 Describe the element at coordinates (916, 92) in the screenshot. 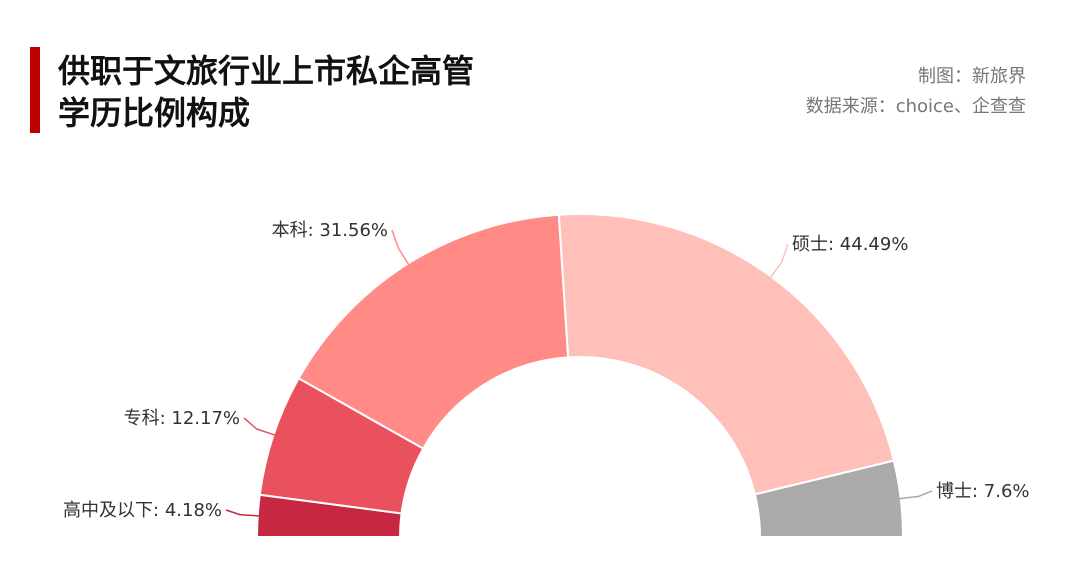

I see `chart-meta: 制图：新旅界 数据来源：choice、企查查` at that location.